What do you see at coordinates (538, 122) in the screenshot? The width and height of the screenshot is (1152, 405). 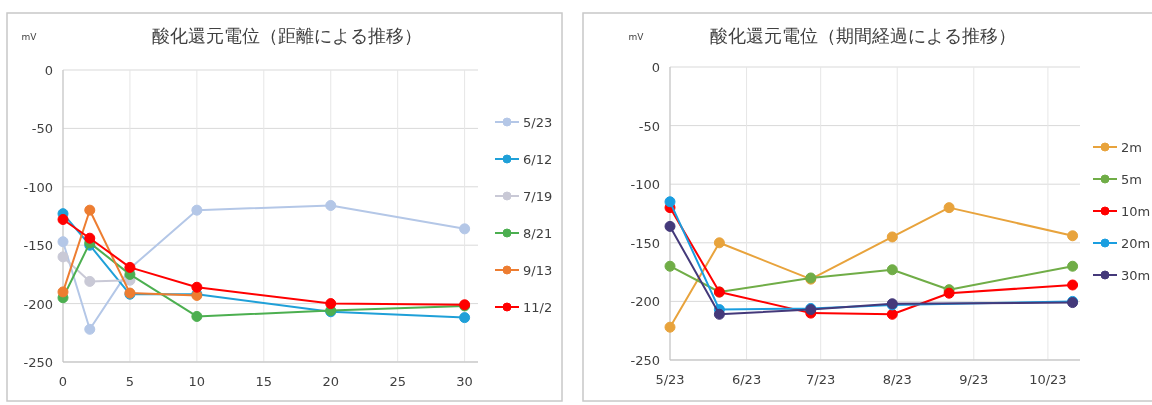 I see `legend-label: 5/23` at bounding box center [538, 122].